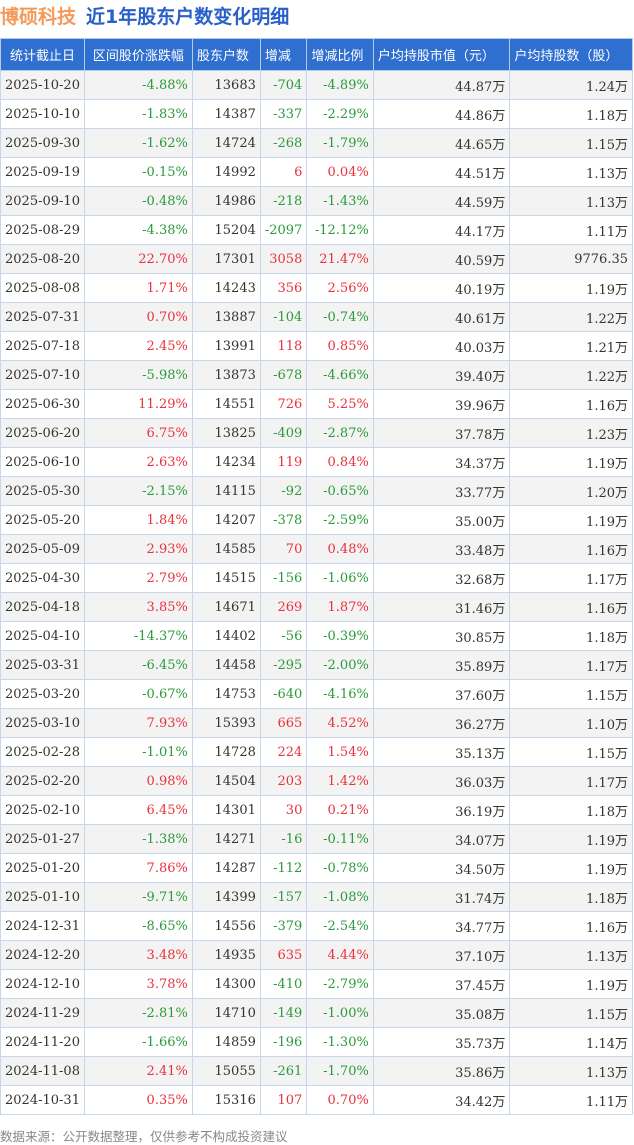 This screenshot has width=634, height=1145. What do you see at coordinates (340, 578) in the screenshot?
I see `cell-change-ratio: -1.06%` at bounding box center [340, 578].